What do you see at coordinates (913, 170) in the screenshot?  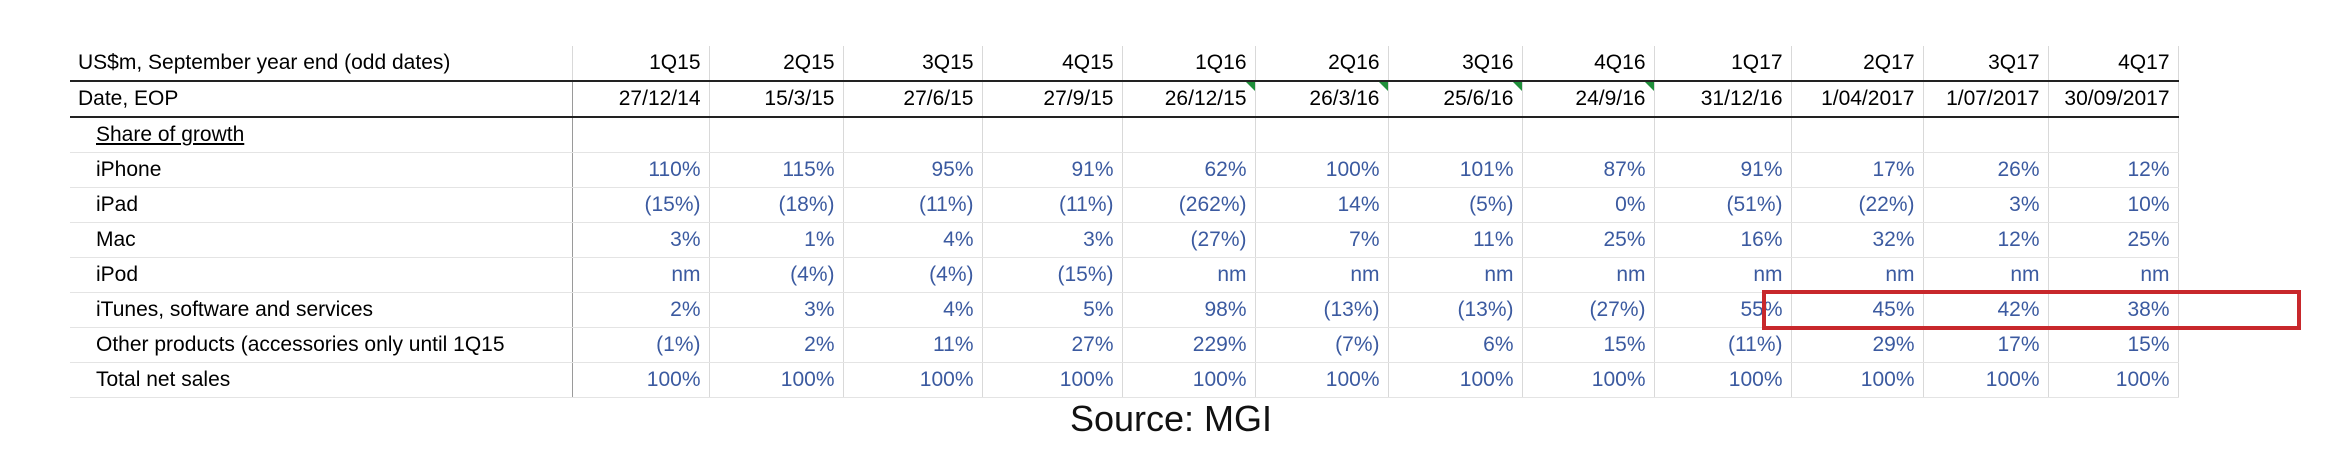 I see `value-cell: 95%` at bounding box center [913, 170].